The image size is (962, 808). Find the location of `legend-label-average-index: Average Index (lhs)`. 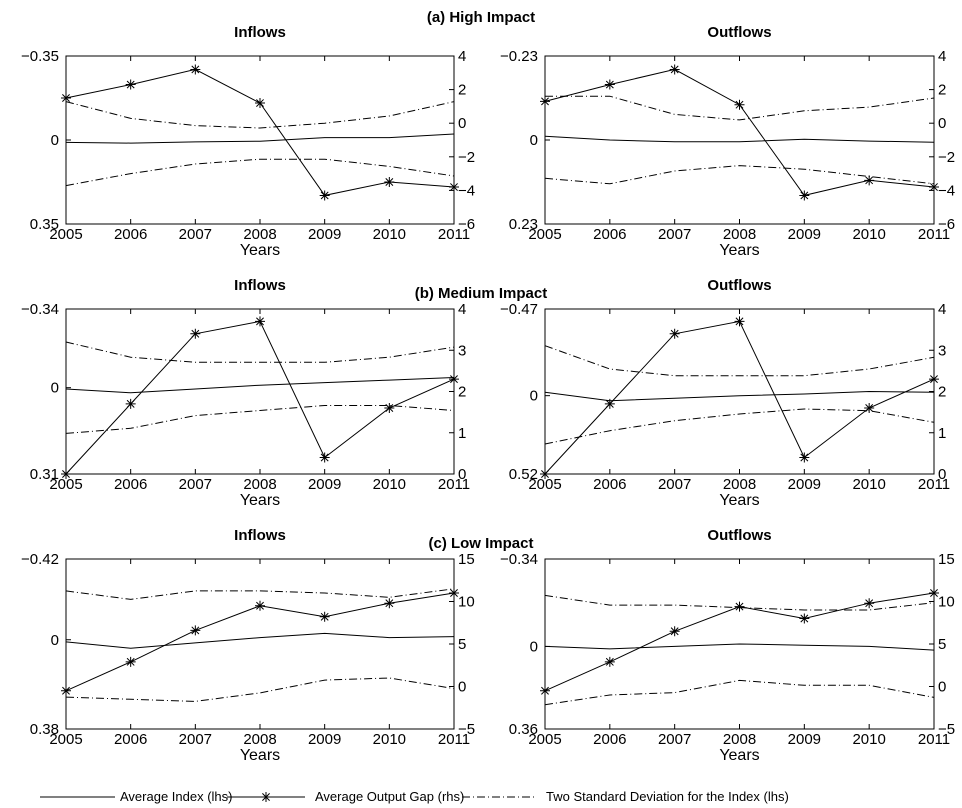

legend-label-average-index: Average Index (lhs) is located at coordinates (176, 796).